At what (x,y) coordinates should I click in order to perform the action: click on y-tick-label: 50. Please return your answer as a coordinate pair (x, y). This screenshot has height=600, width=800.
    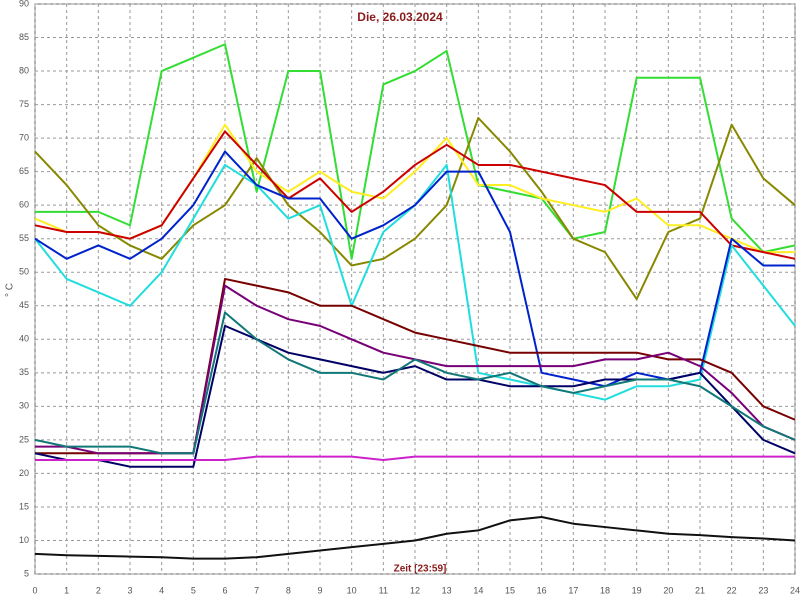
    Looking at the image, I should click on (24, 272).